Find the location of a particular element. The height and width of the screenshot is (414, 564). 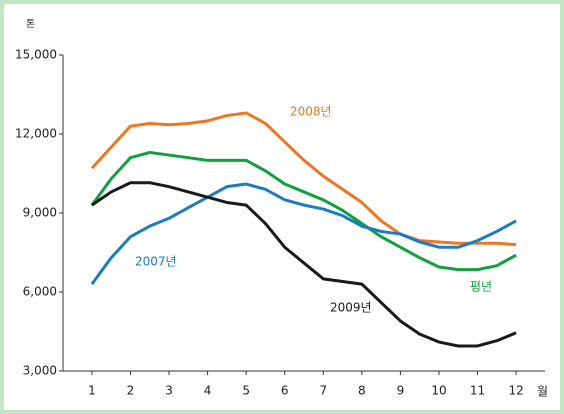

x-tick-label: 10 is located at coordinates (438, 391).